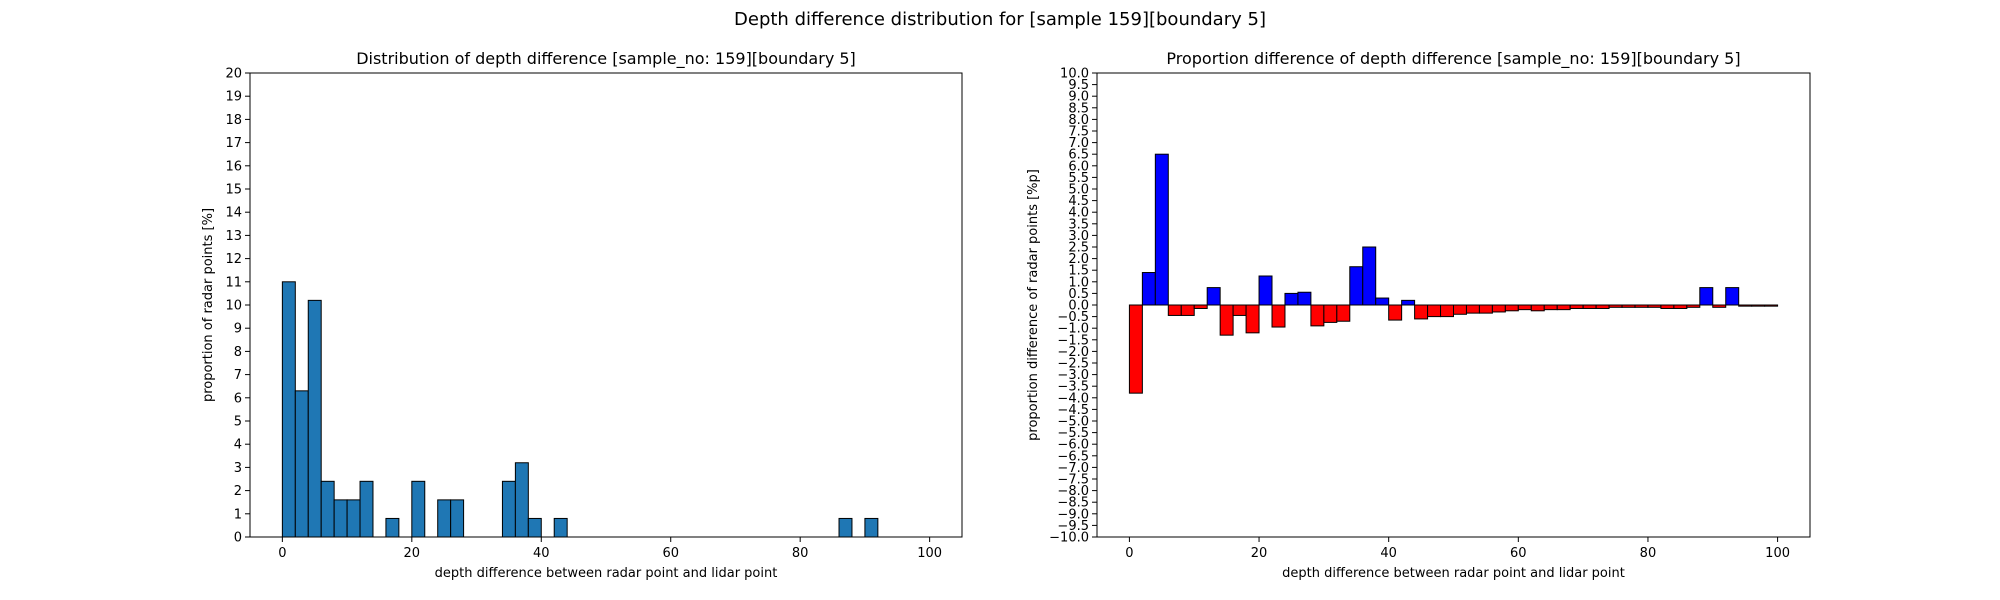 Image resolution: width=2000 pixels, height=600 pixels. I want to click on y-tick-label: 2, so click(238, 491).